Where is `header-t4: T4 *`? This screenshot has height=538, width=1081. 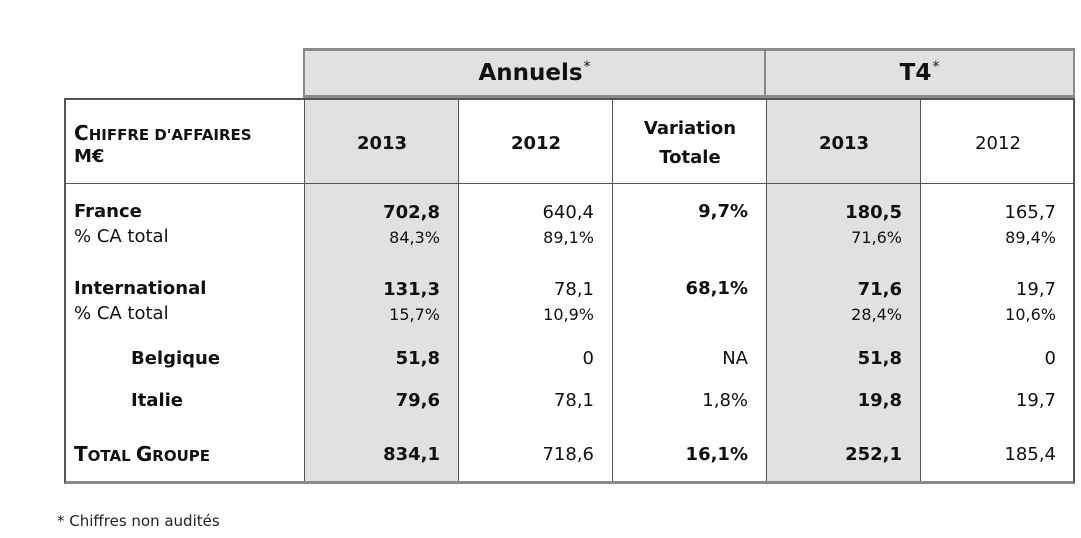 header-t4: T4 * is located at coordinates (920, 73).